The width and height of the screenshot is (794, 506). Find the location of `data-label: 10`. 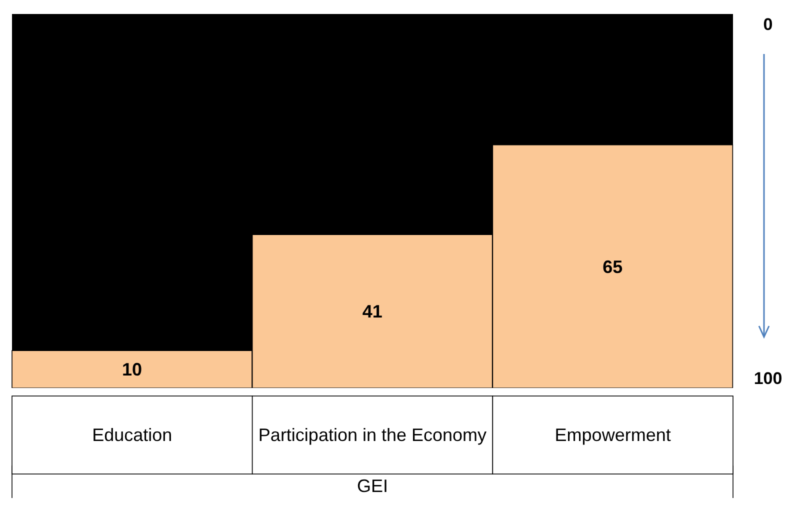

data-label: 10 is located at coordinates (132, 370).